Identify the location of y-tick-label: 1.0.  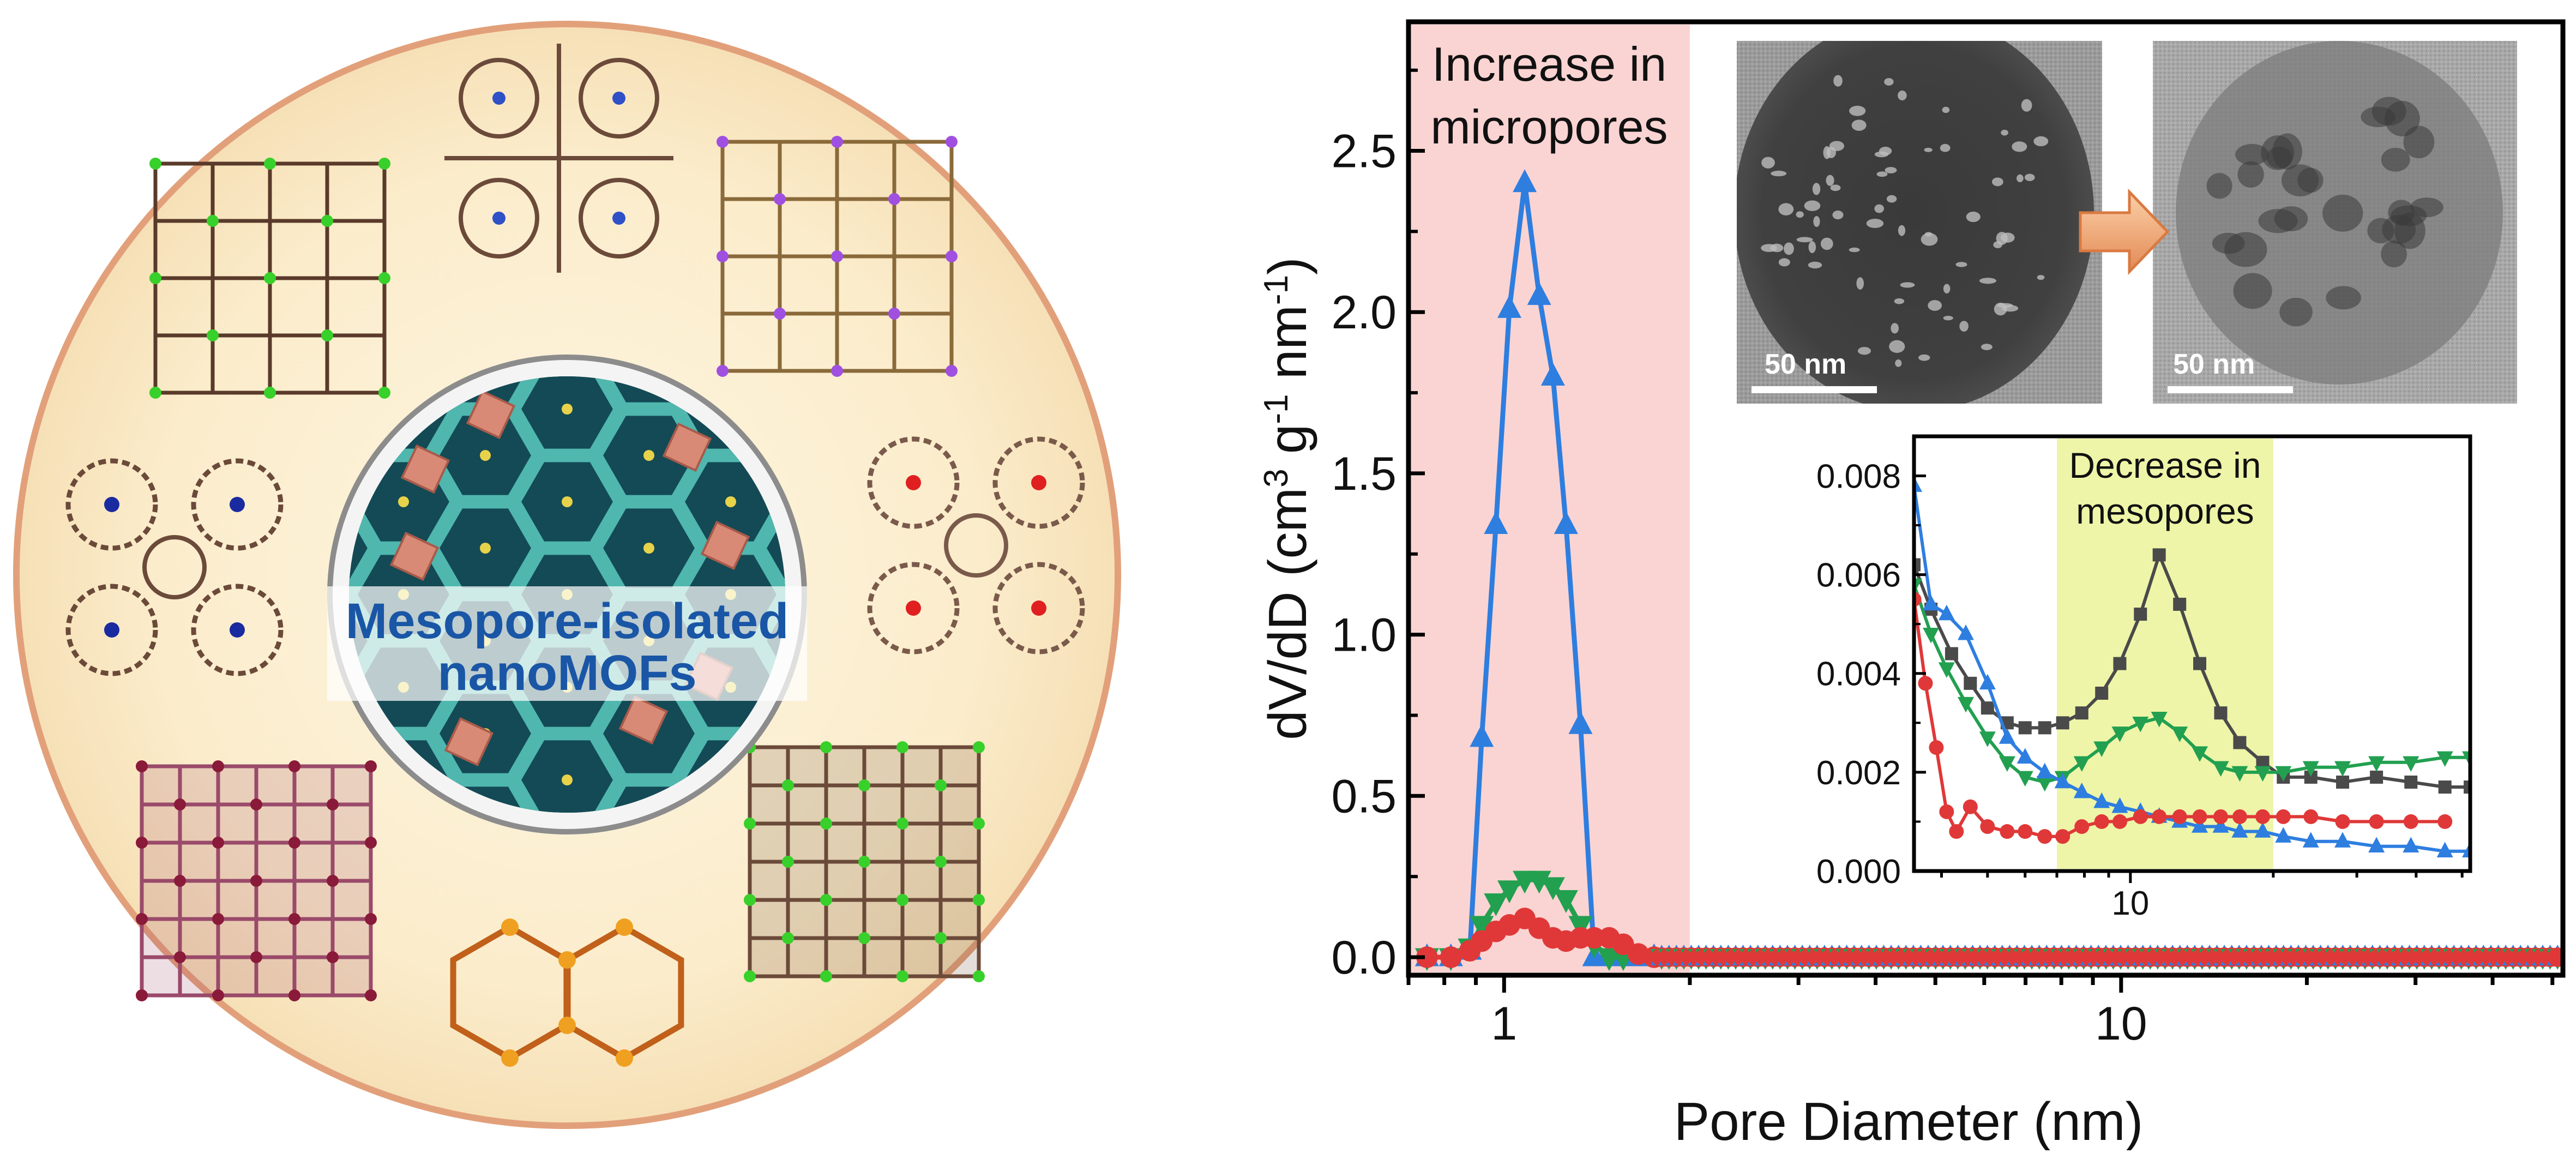
(1364, 635).